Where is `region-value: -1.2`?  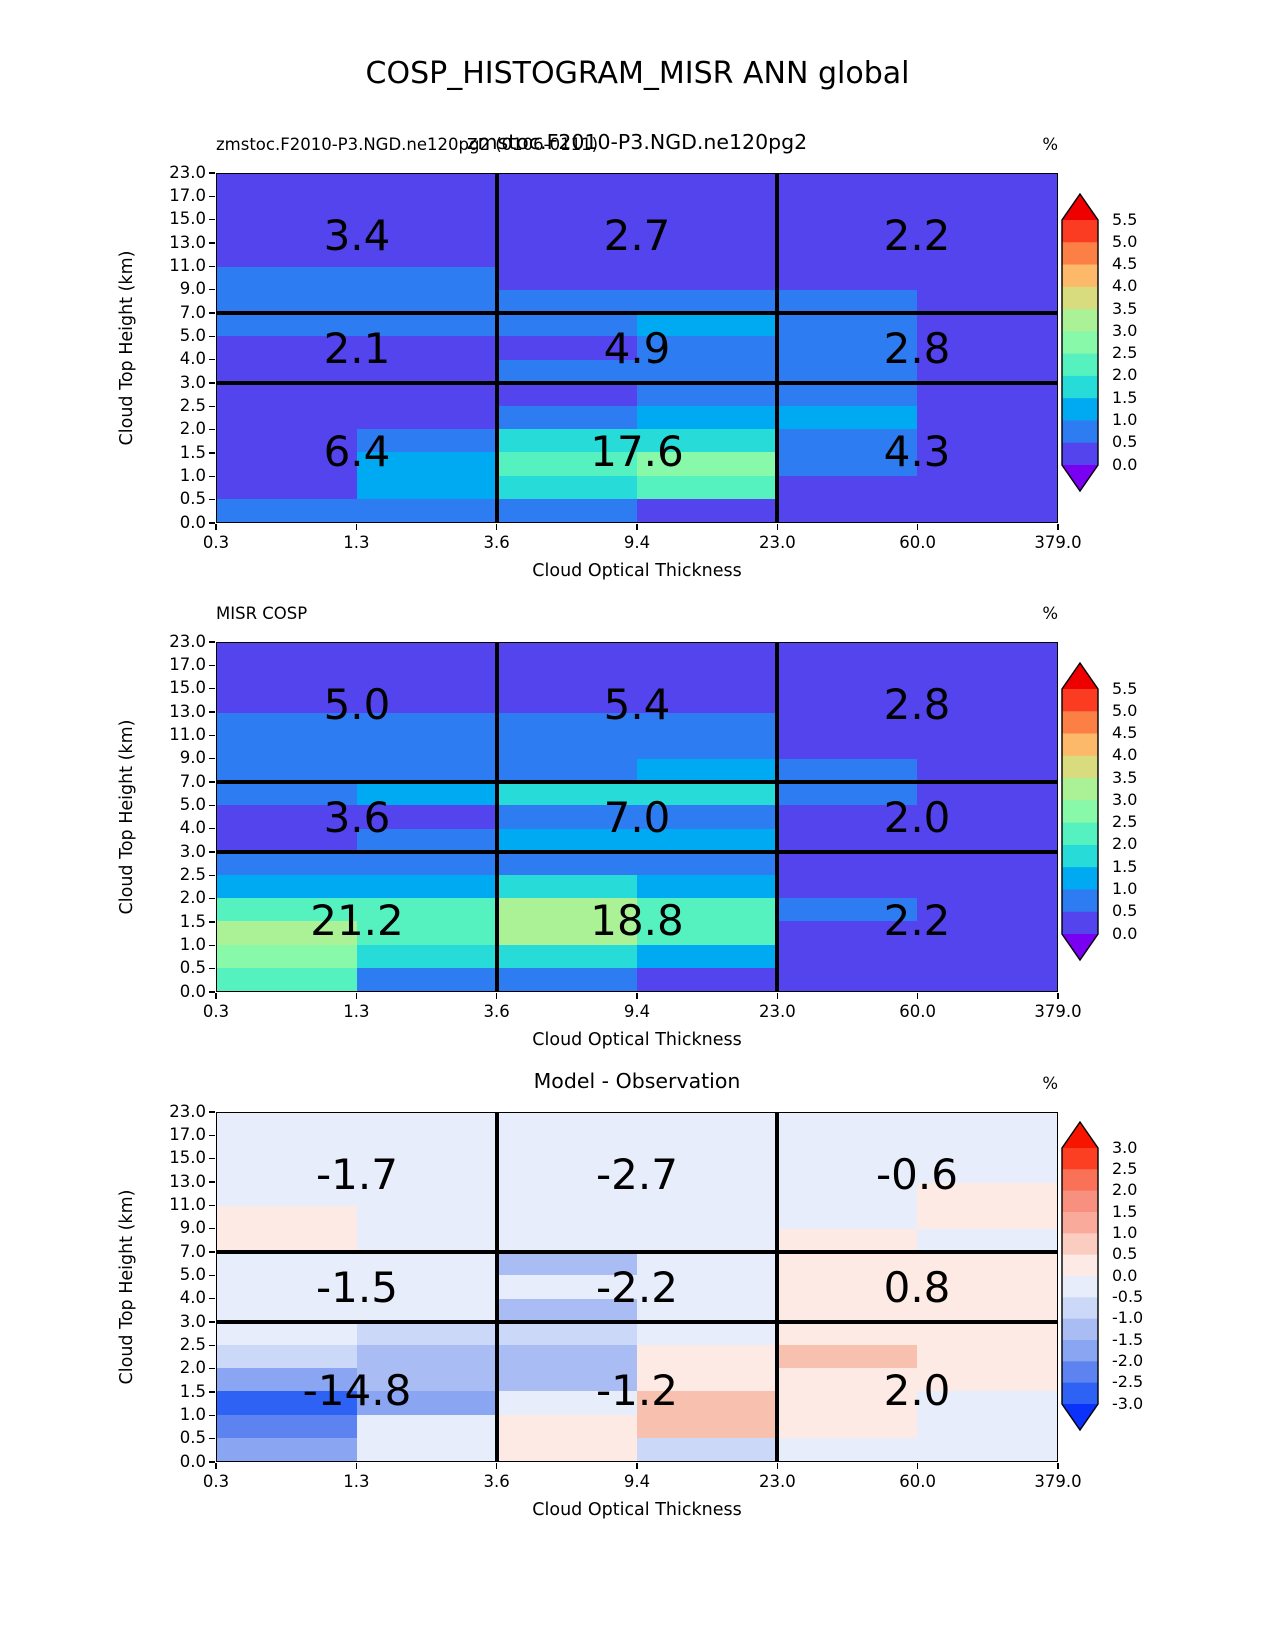
region-value: -1.2 is located at coordinates (637, 1390).